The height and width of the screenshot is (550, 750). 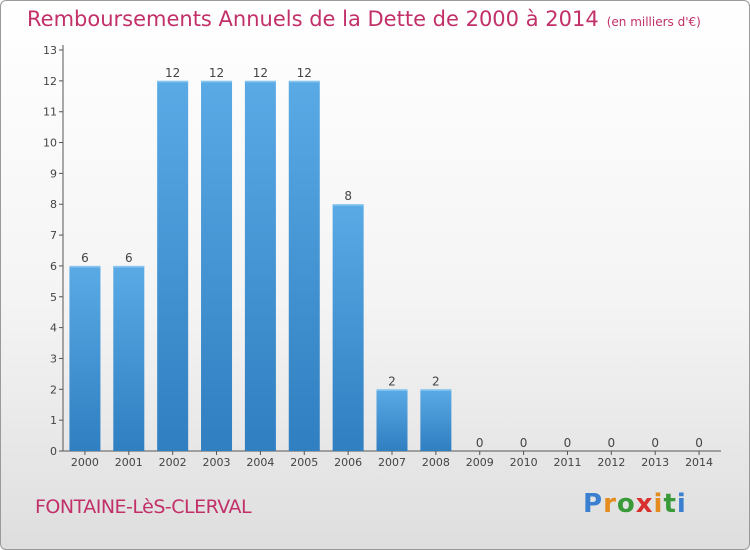 What do you see at coordinates (53, 297) in the screenshot?
I see `y-tick-label: 5` at bounding box center [53, 297].